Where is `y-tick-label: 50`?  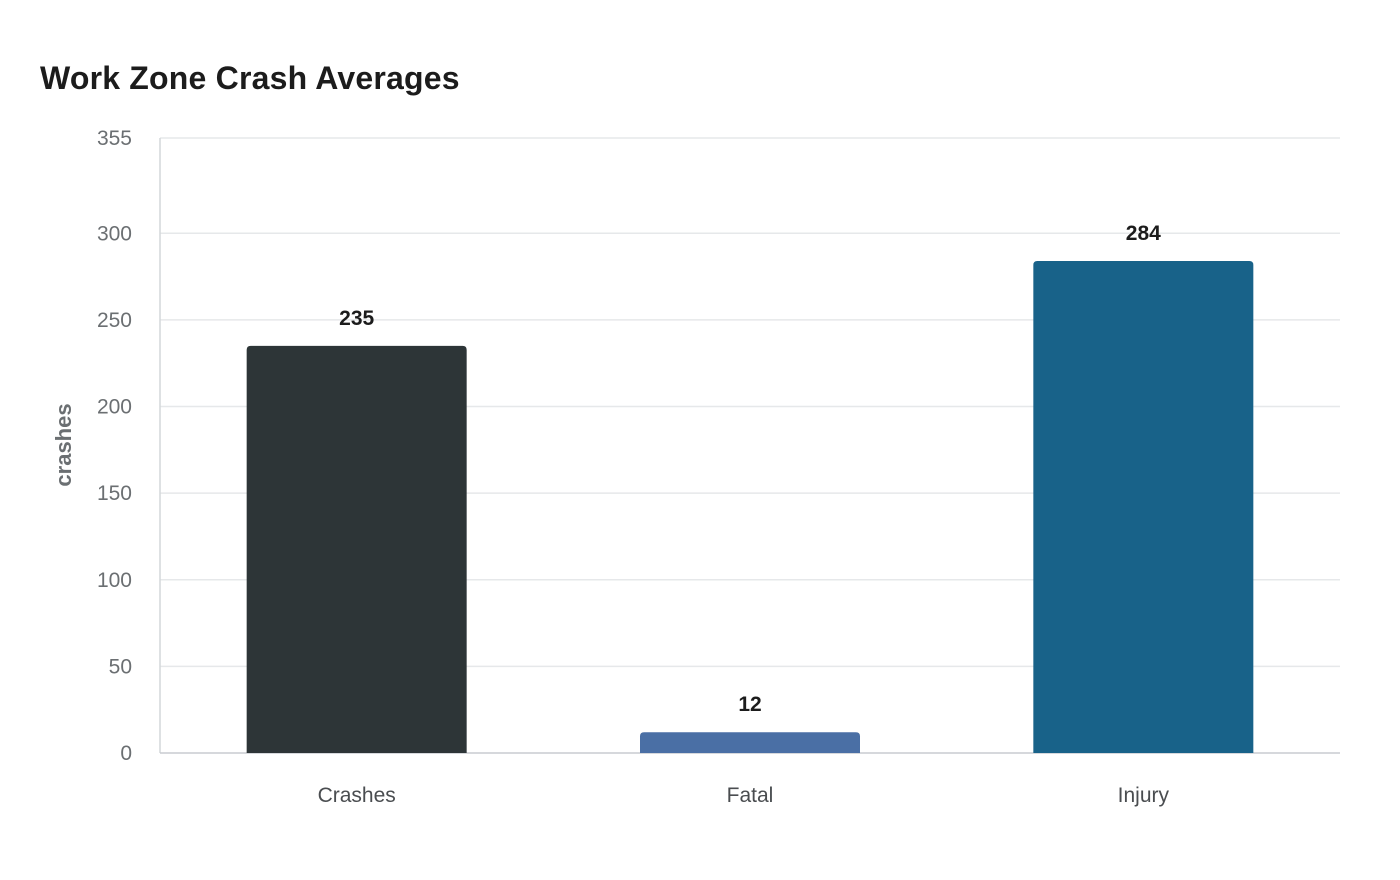 y-tick-label: 50 is located at coordinates (120, 666).